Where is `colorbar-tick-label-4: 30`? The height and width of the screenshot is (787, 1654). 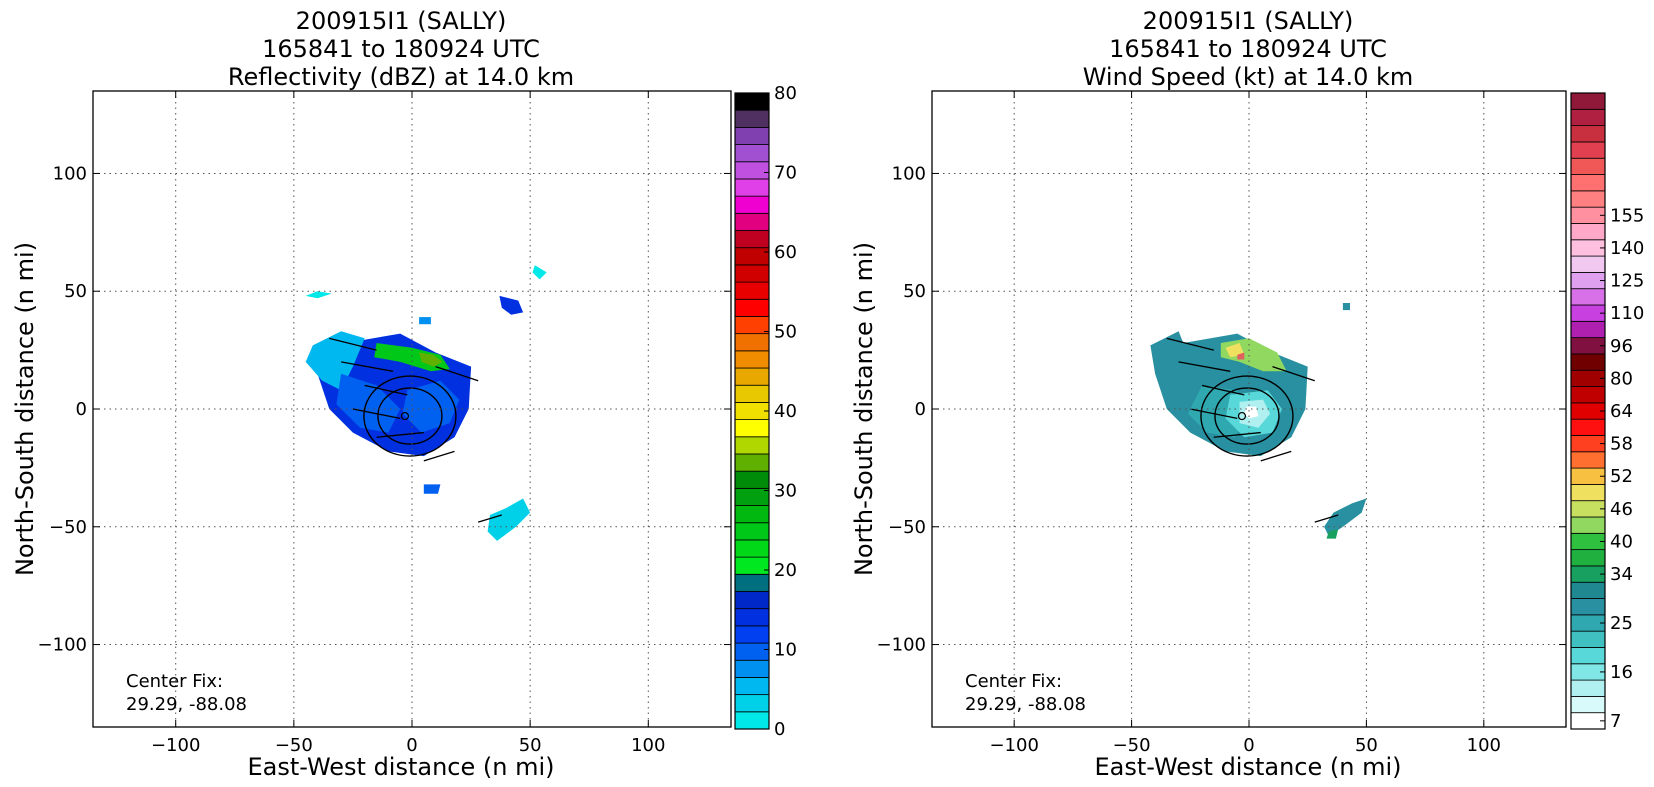
colorbar-tick-label-4: 30 is located at coordinates (785, 491).